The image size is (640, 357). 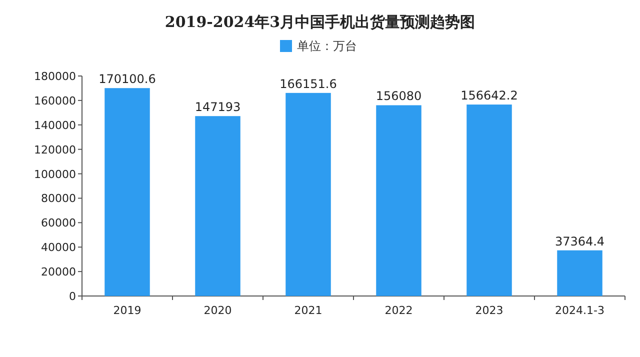 I want to click on y-tick-label: 0, so click(x=72, y=296).